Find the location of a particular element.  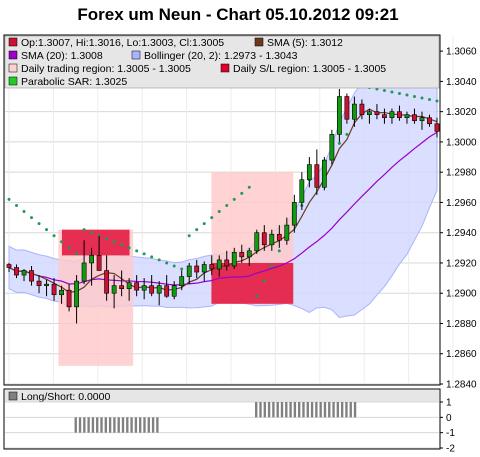

y-tick-label: 1.2960 is located at coordinates (461, 203).